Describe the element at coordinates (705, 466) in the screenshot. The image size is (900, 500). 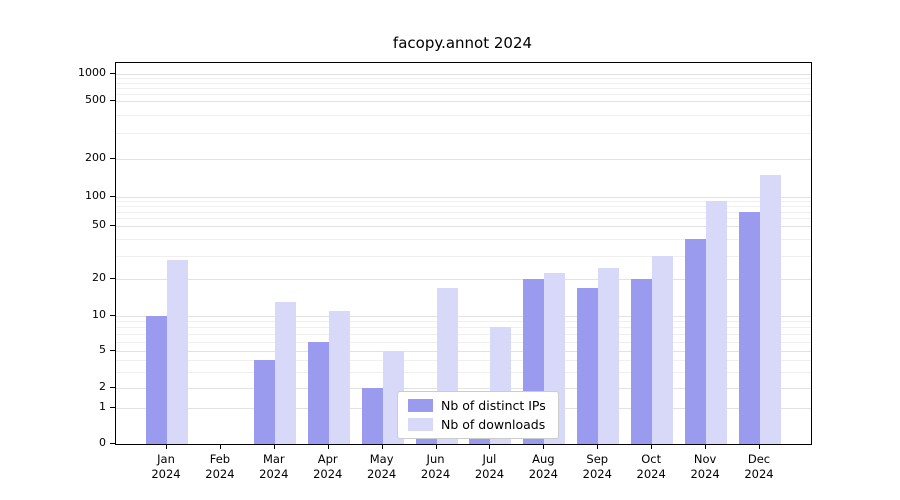
I see `x-tick-label: Nov 2024` at that location.